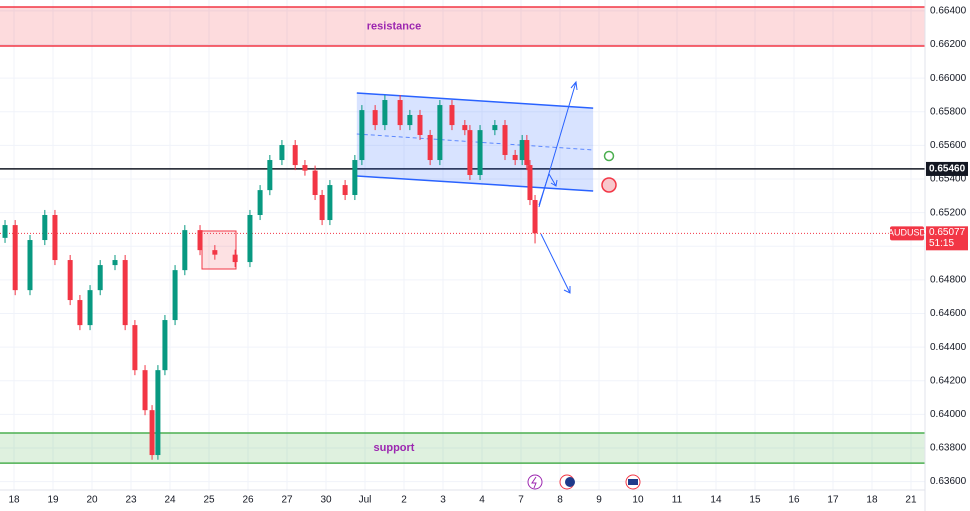 The width and height of the screenshot is (970, 511). I want to click on x-tick-label: 27, so click(287, 500).